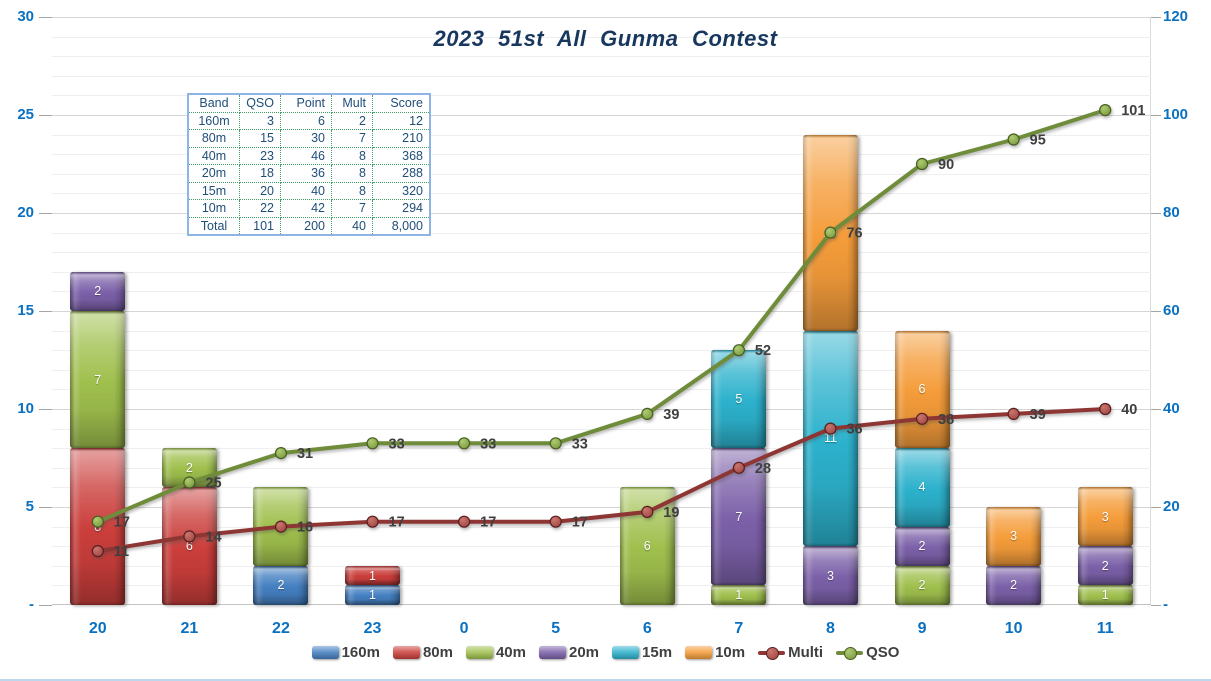 This screenshot has width=1211, height=681. I want to click on y-right-tick-label: -, so click(1165, 604).